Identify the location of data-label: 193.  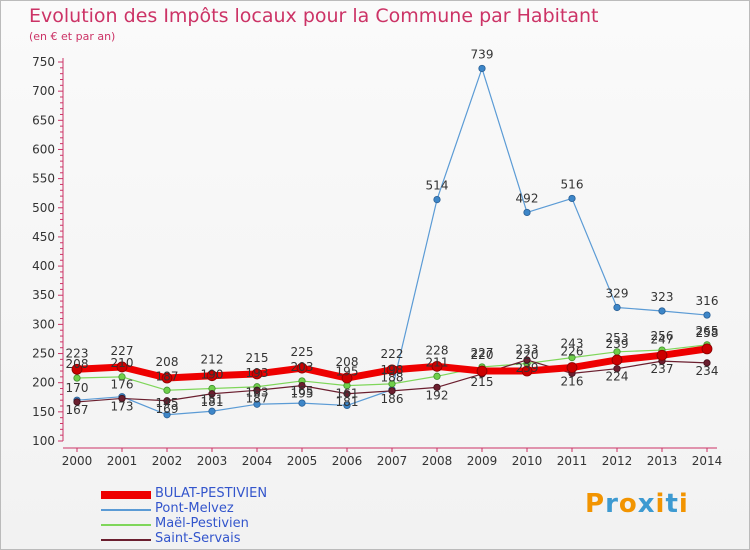
(257, 373).